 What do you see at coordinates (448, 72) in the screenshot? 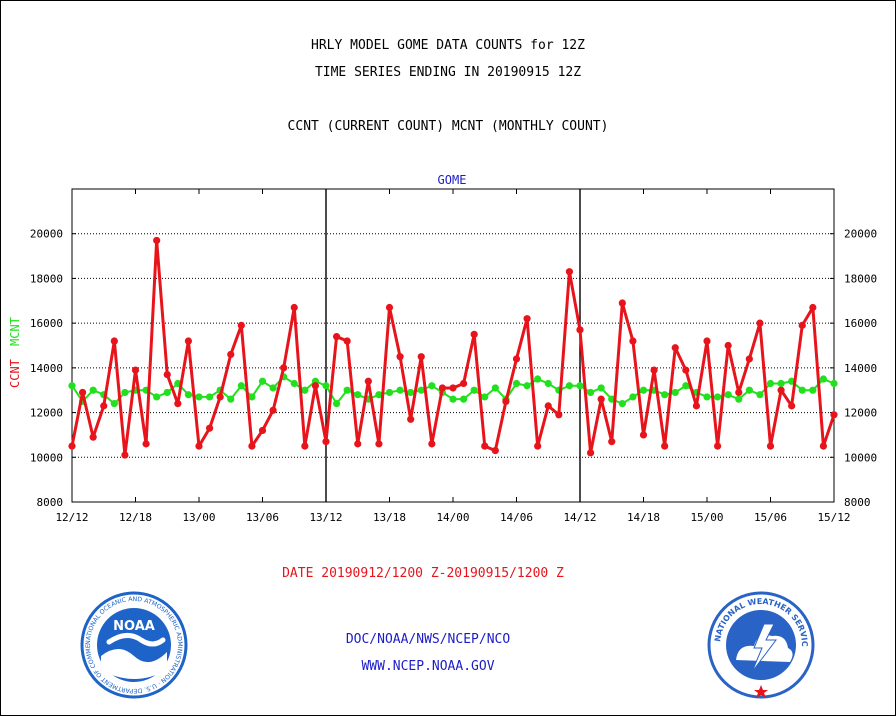
I see `chart-title-line-2: TIME SERIES ENDING IN 20190915 12Z` at bounding box center [448, 72].